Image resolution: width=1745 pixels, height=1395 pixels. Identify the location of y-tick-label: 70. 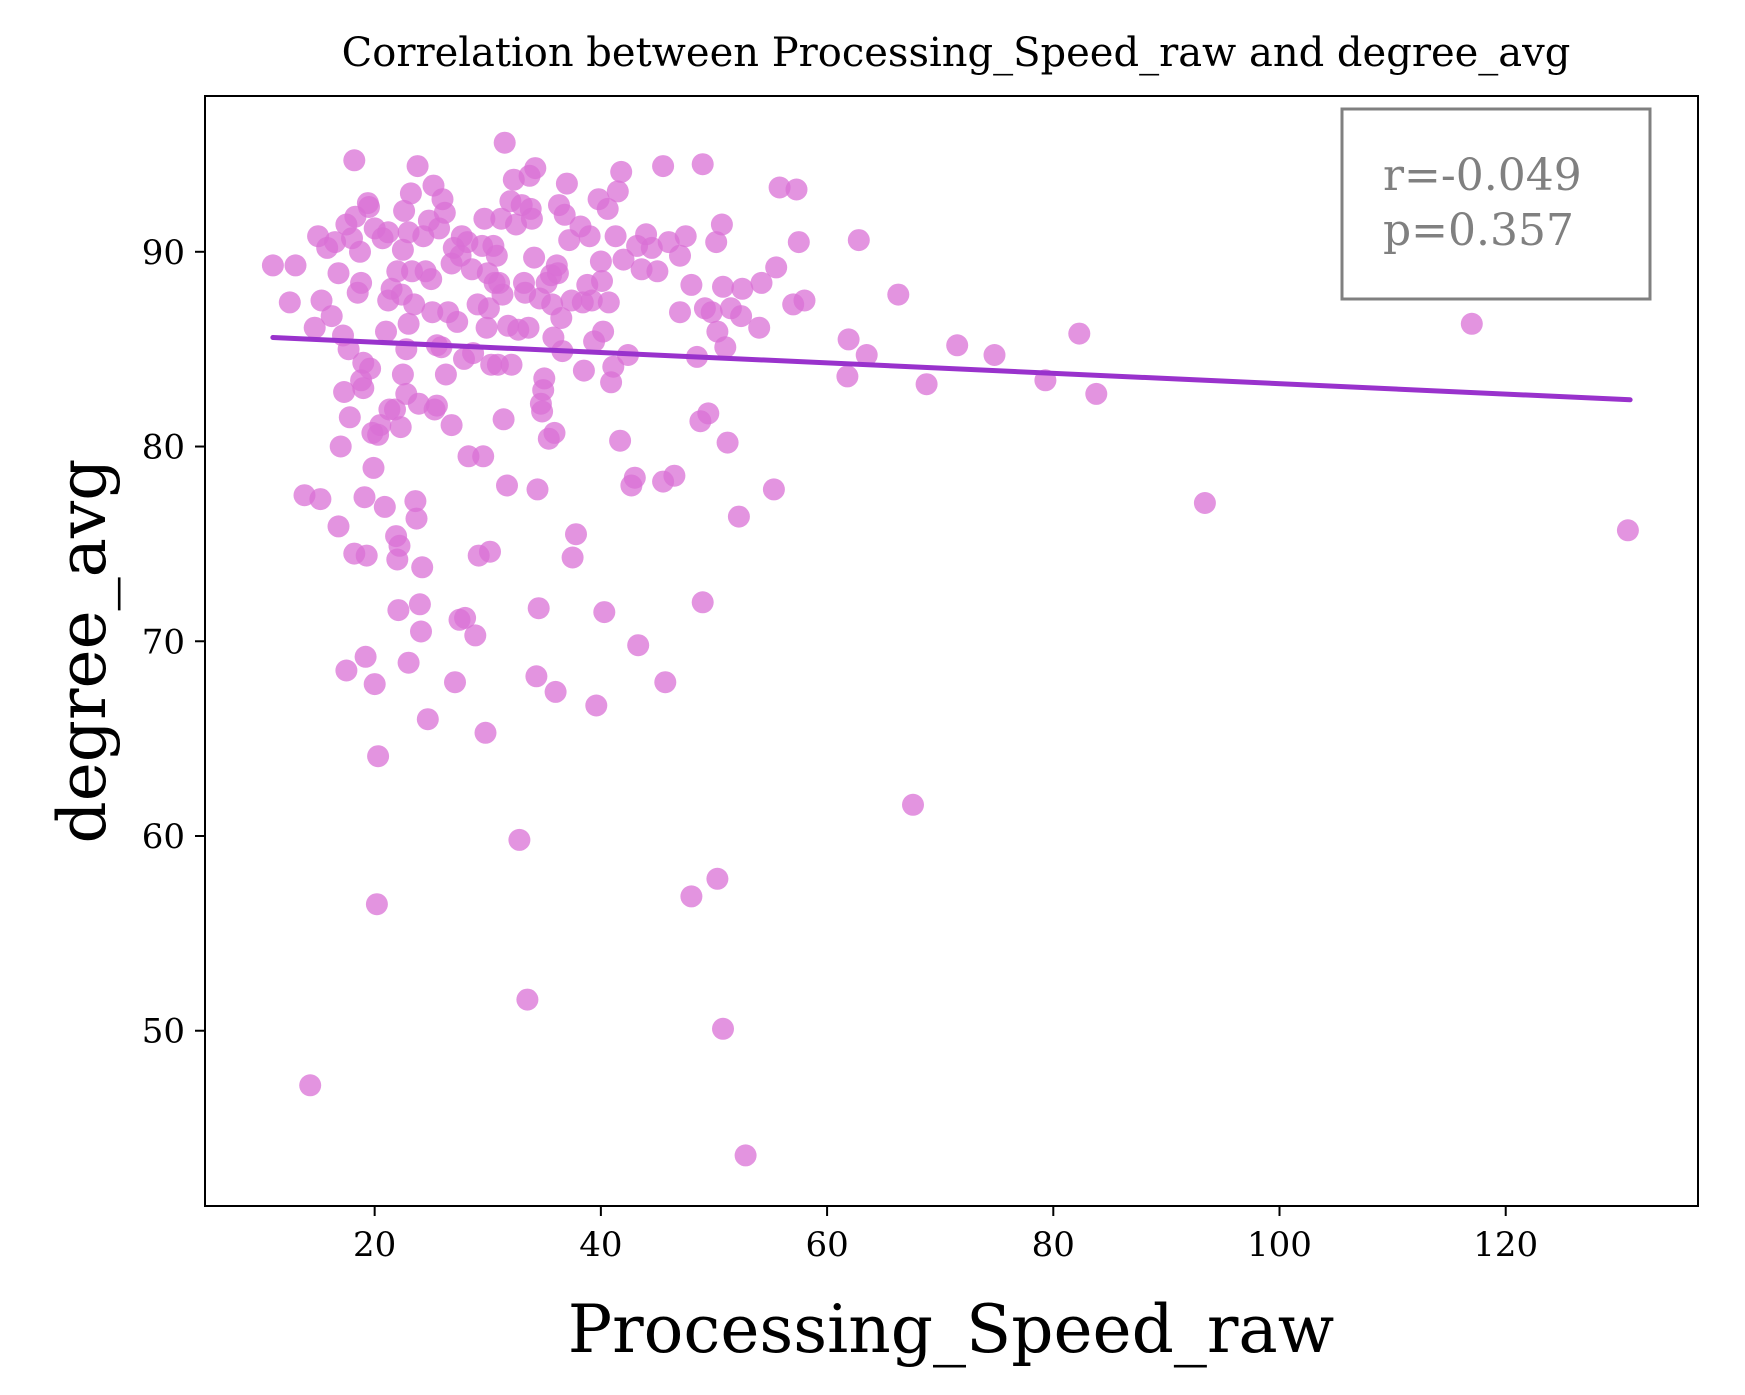
(163, 642).